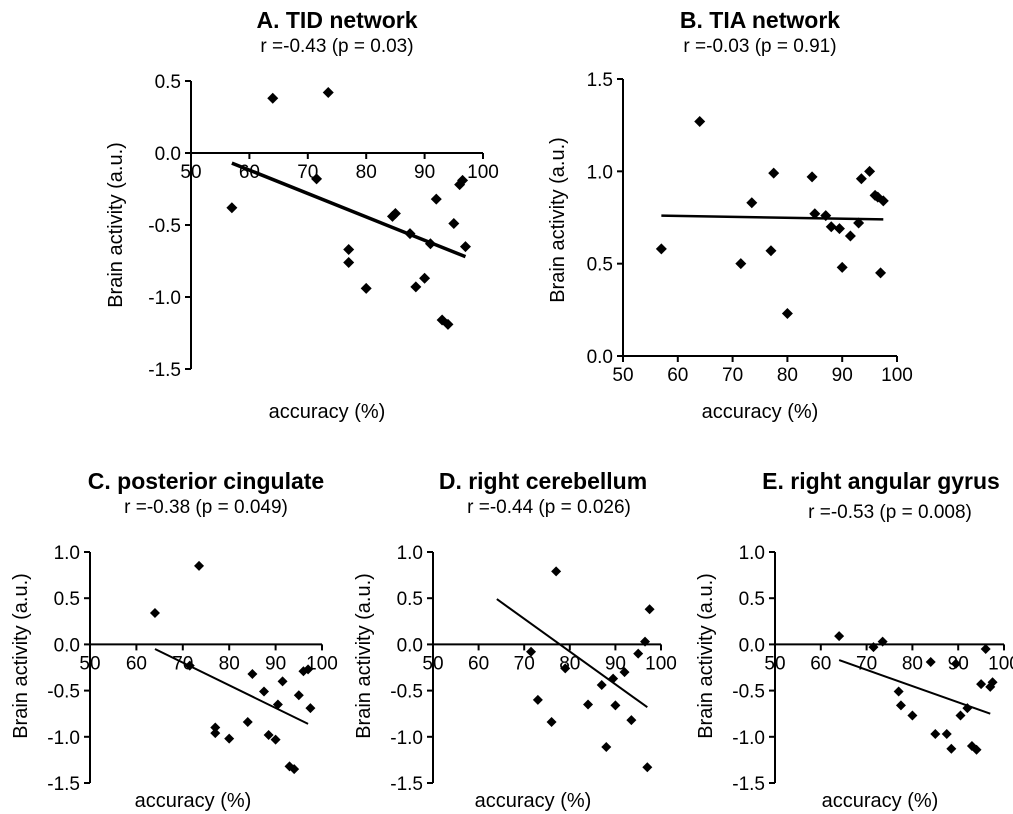 The image size is (1013, 814). Describe the element at coordinates (206, 481) in the screenshot. I see `panel-c-title: C. posterior cingulate` at that location.